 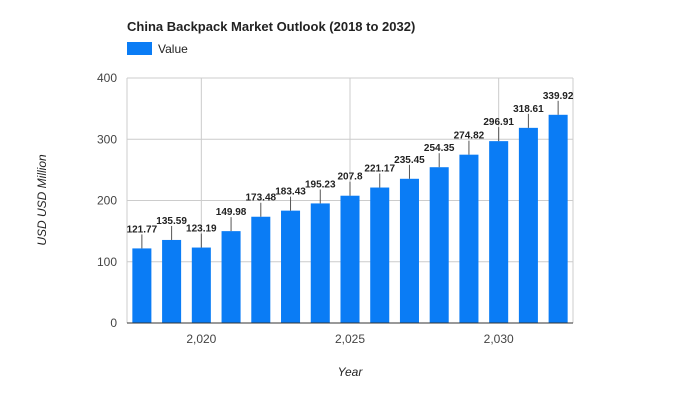 I want to click on bar-2029, so click(x=469, y=238).